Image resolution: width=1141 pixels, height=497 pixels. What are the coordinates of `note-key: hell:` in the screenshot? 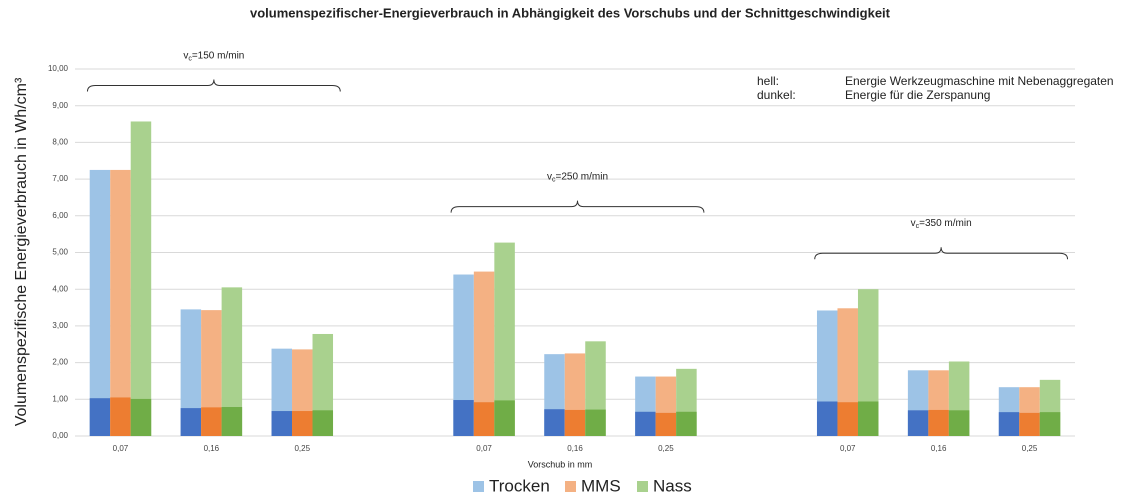 It's located at (768, 81).